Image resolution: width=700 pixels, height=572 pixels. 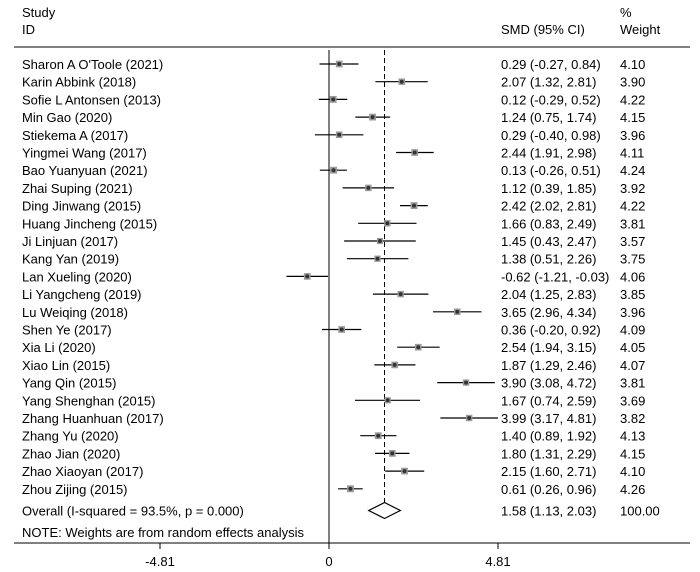 What do you see at coordinates (91, 99) in the screenshot?
I see `study-name: Sofie L Antonsen (2013)` at bounding box center [91, 99].